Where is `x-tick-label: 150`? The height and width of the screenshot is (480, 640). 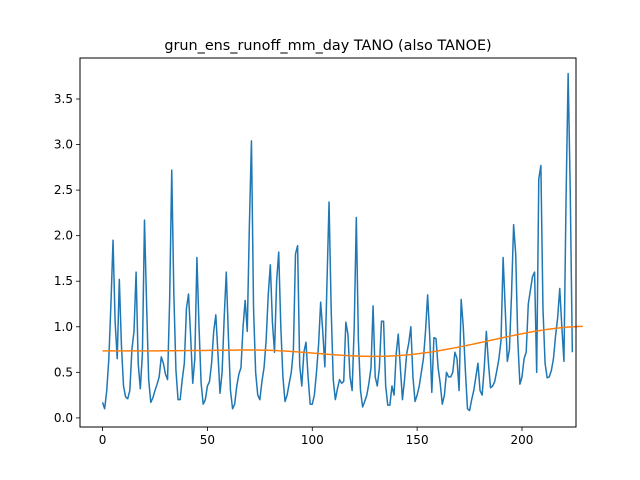
x-tick-label: 150 is located at coordinates (417, 440).